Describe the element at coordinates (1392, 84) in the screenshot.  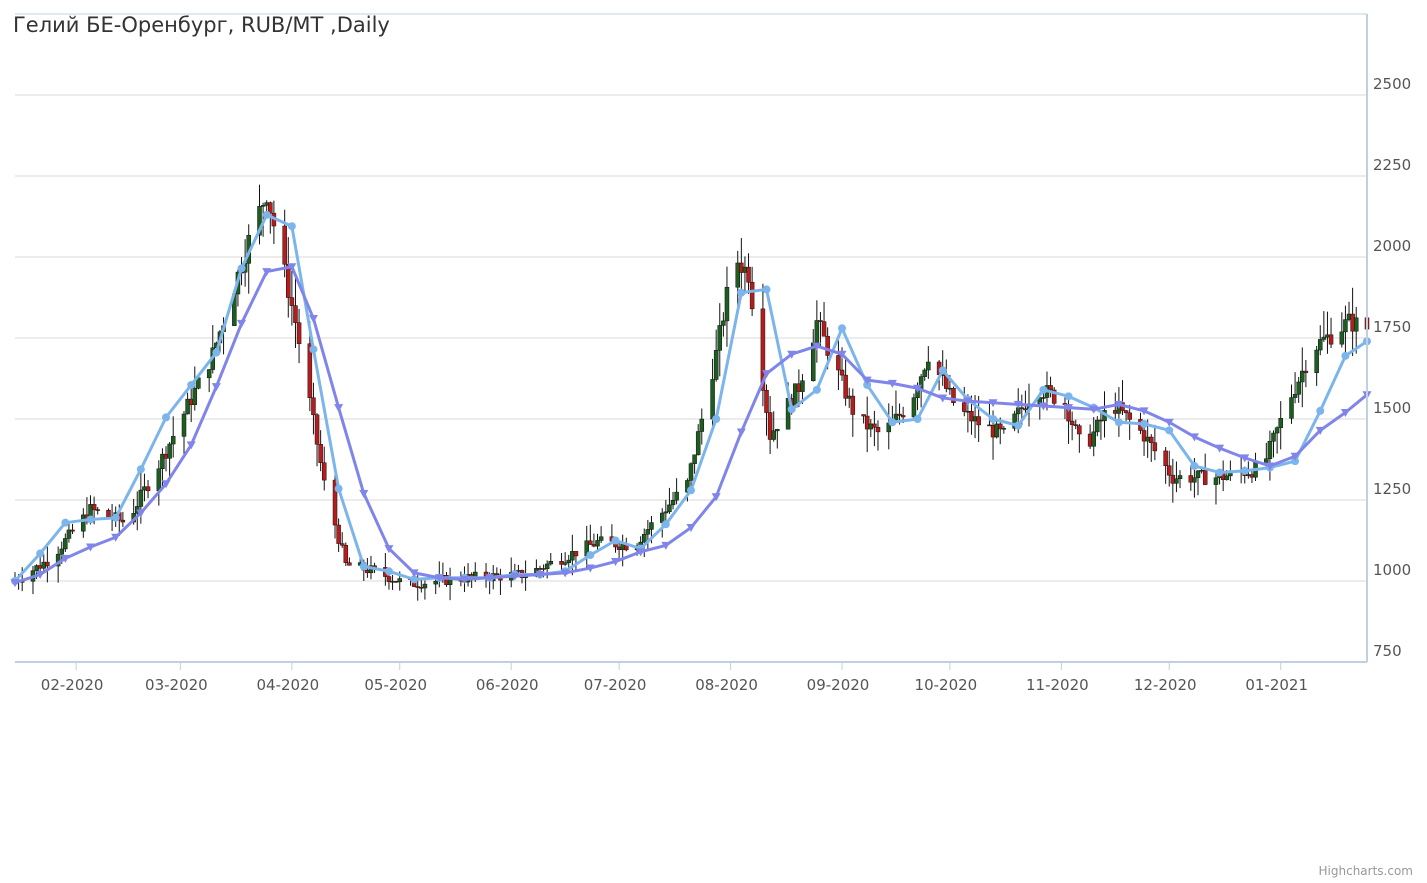
I see `y-tick-label: 2500` at that location.